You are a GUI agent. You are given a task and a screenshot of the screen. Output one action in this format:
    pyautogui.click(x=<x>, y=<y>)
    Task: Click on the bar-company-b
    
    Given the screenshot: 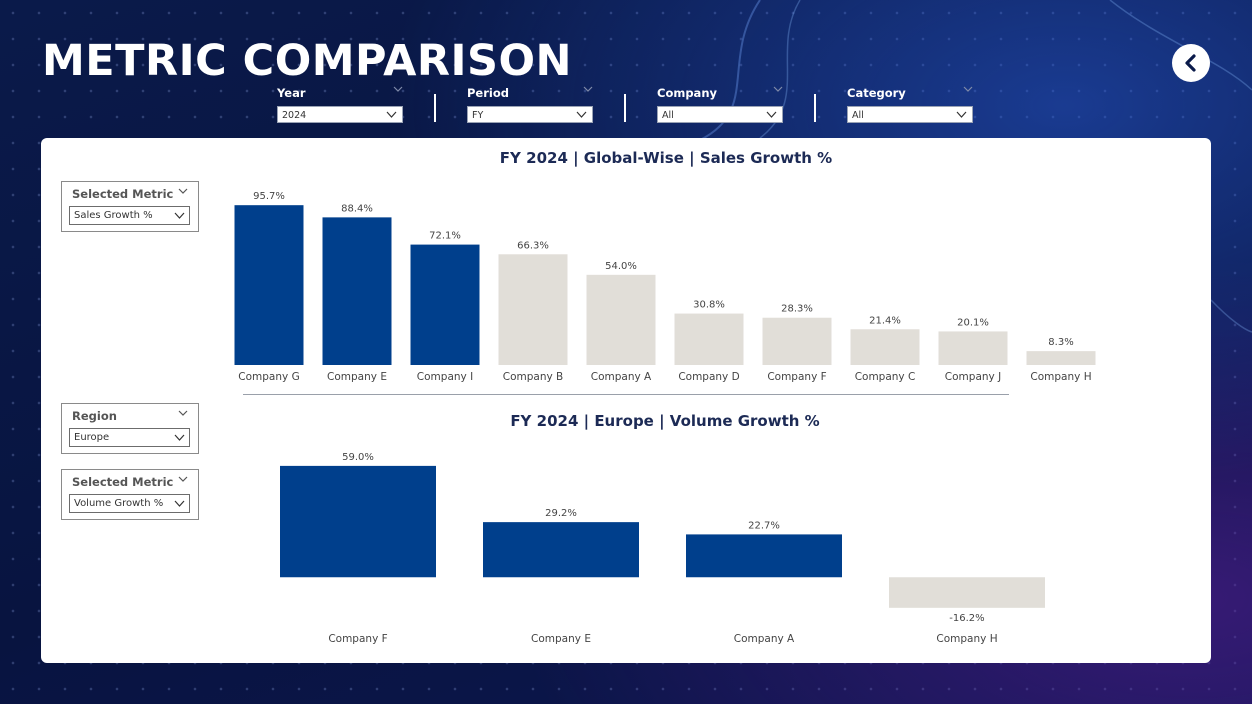 What is the action you would take?
    pyautogui.click(x=533, y=309)
    